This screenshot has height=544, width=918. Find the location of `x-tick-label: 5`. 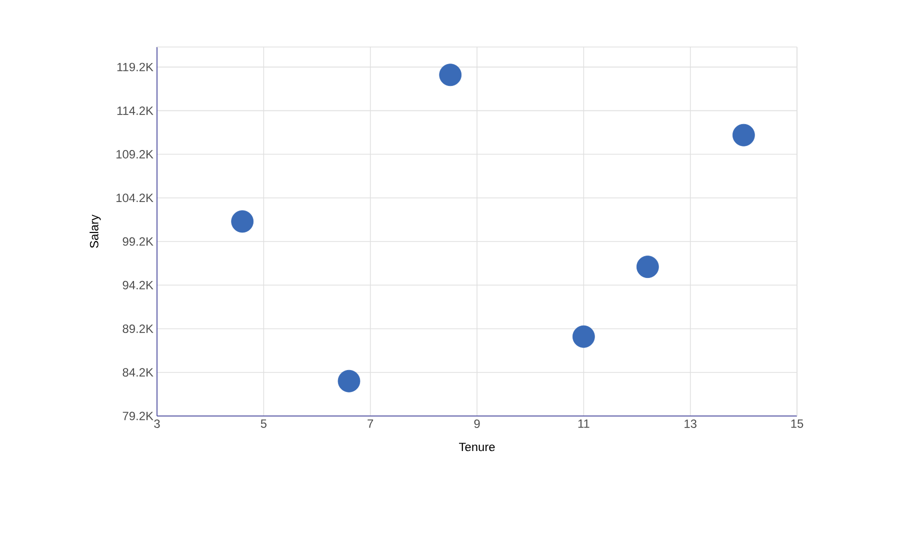

x-tick-label: 5 is located at coordinates (263, 424).